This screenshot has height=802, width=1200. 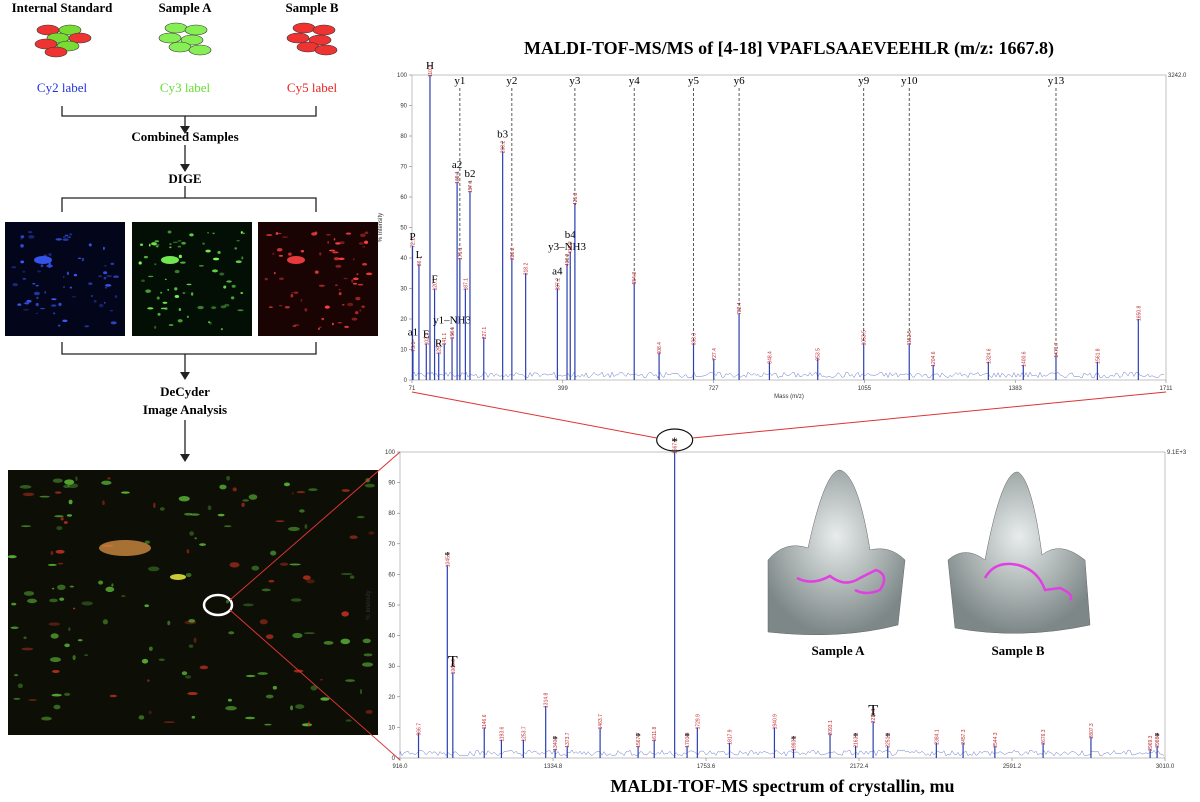 I want to click on peak-mz-label: 1463.7, so click(x=601, y=722).